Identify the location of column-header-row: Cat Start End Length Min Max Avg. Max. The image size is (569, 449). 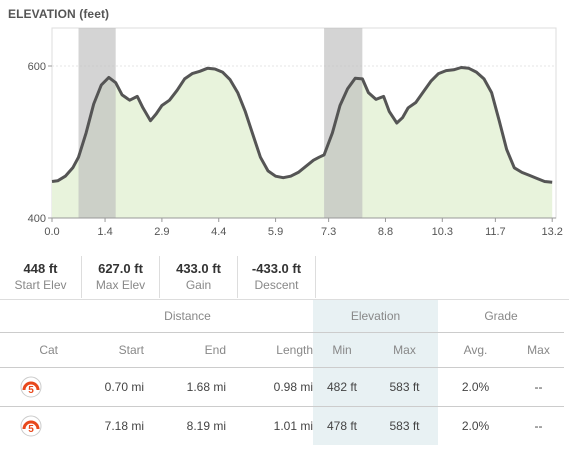
(282, 350).